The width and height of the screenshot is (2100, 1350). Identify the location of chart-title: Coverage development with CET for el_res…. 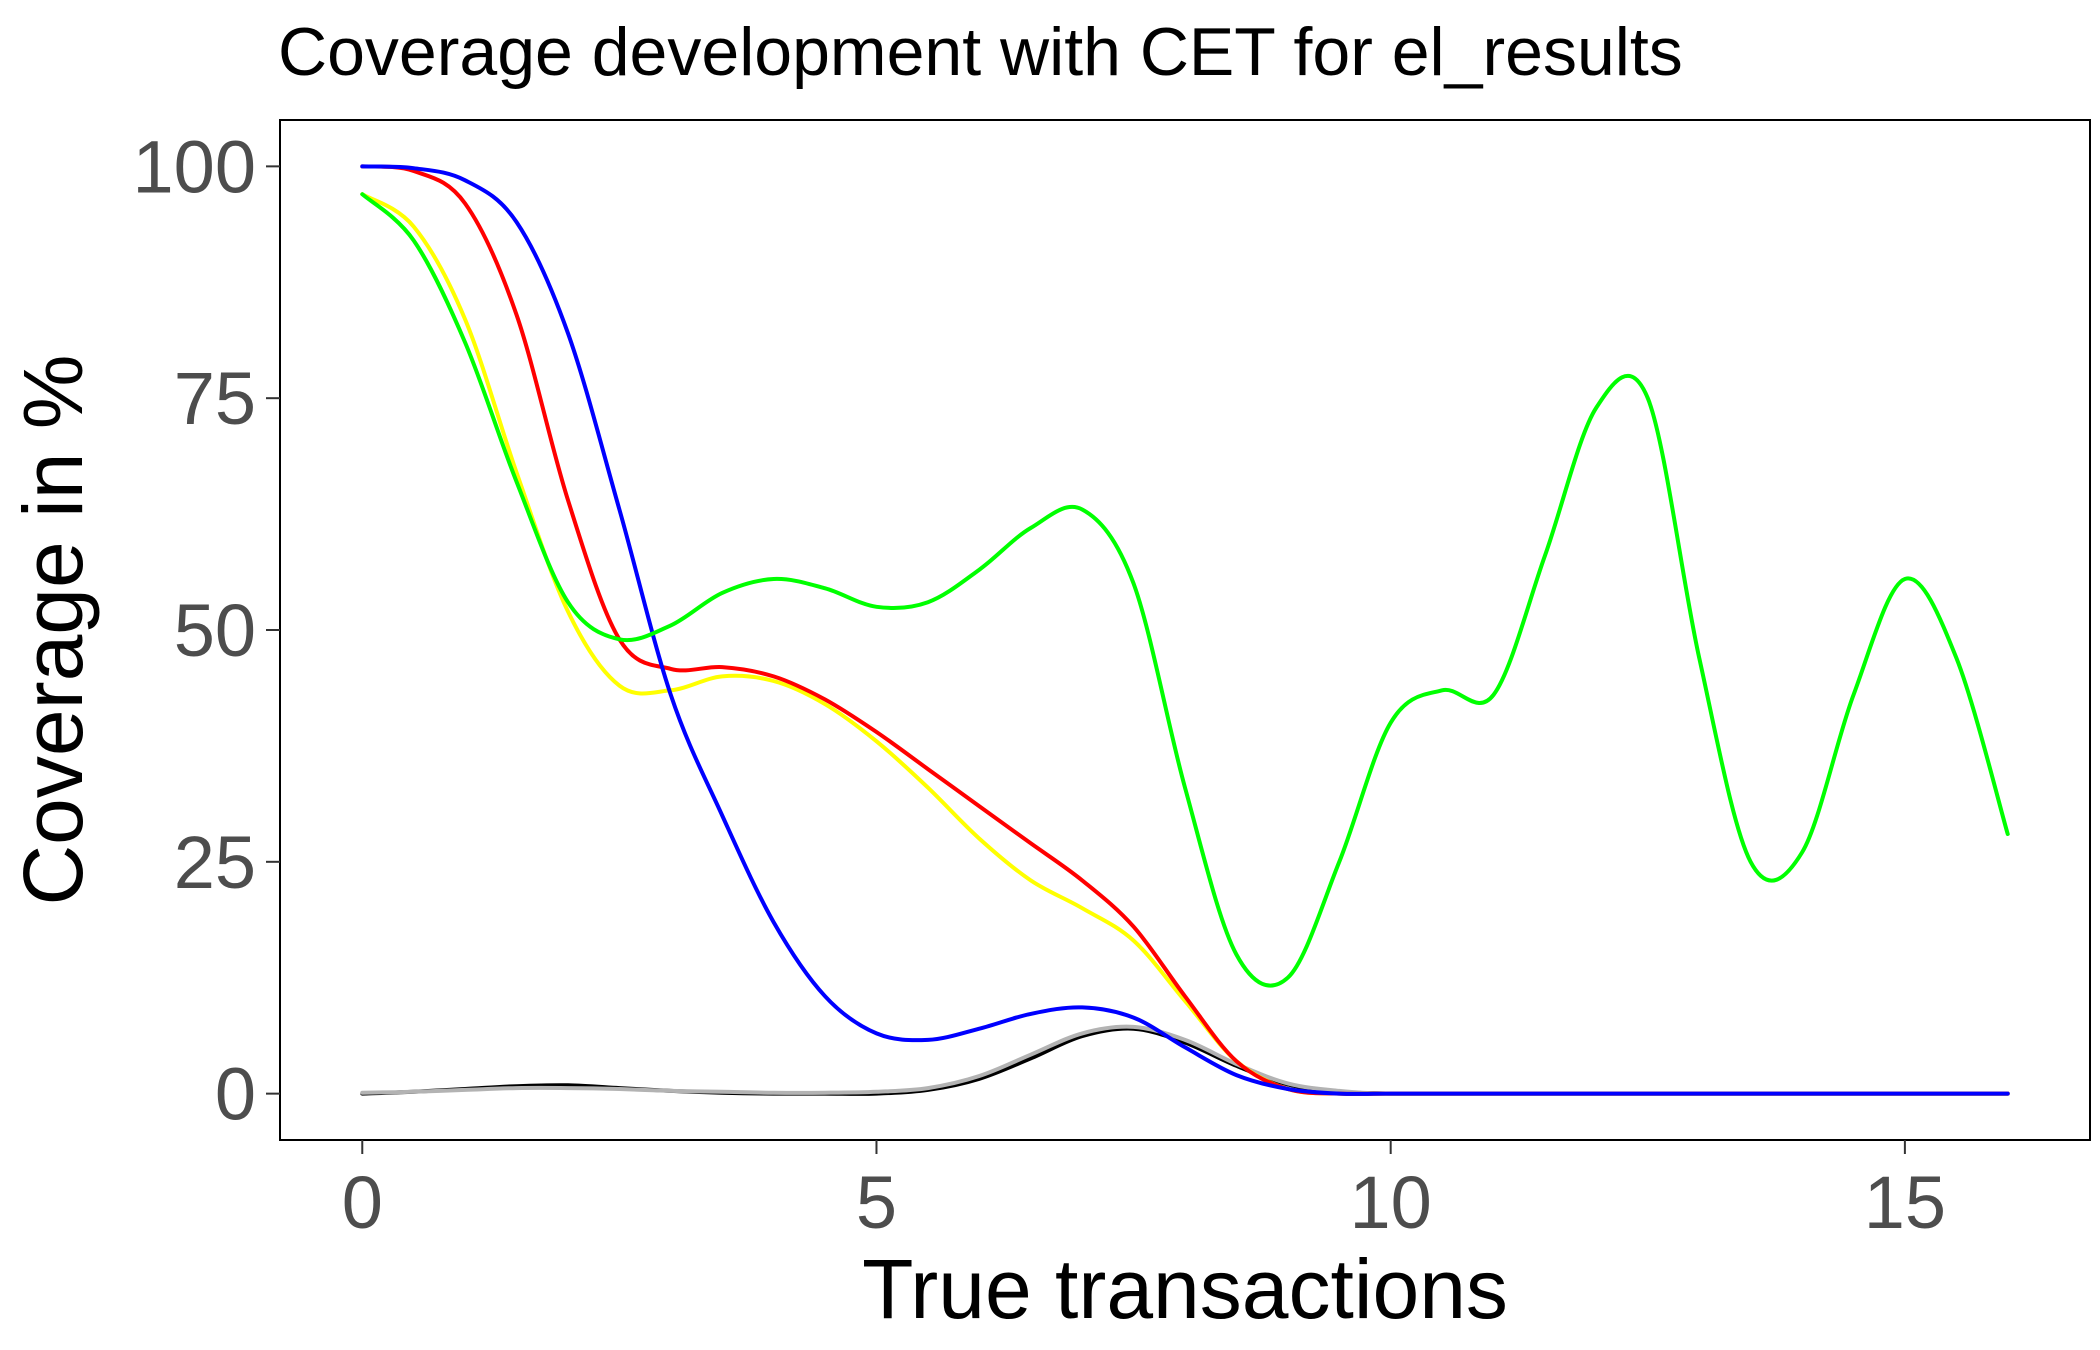
(980, 52).